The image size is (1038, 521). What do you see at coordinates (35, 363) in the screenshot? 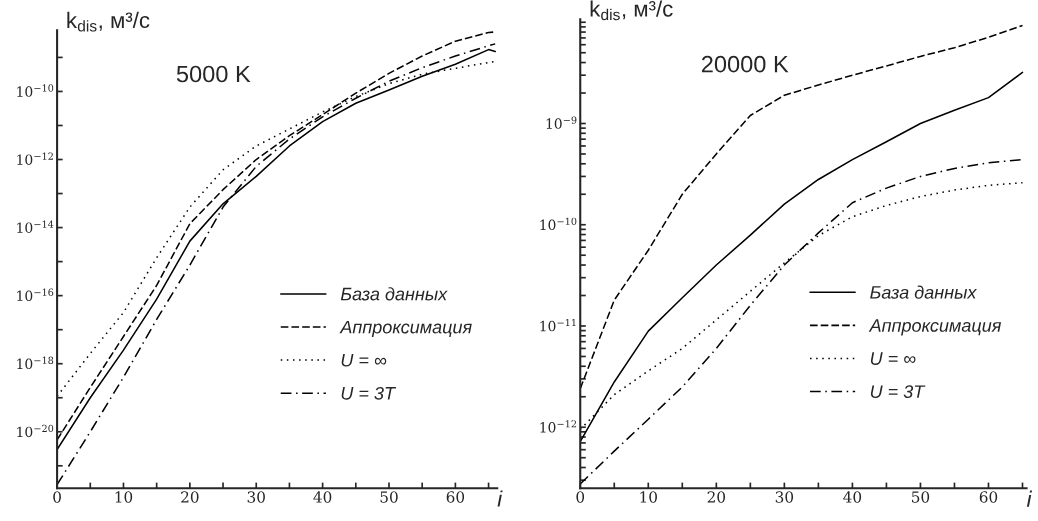
I see `y-tick-label: 10$^{−18}$` at bounding box center [35, 363].